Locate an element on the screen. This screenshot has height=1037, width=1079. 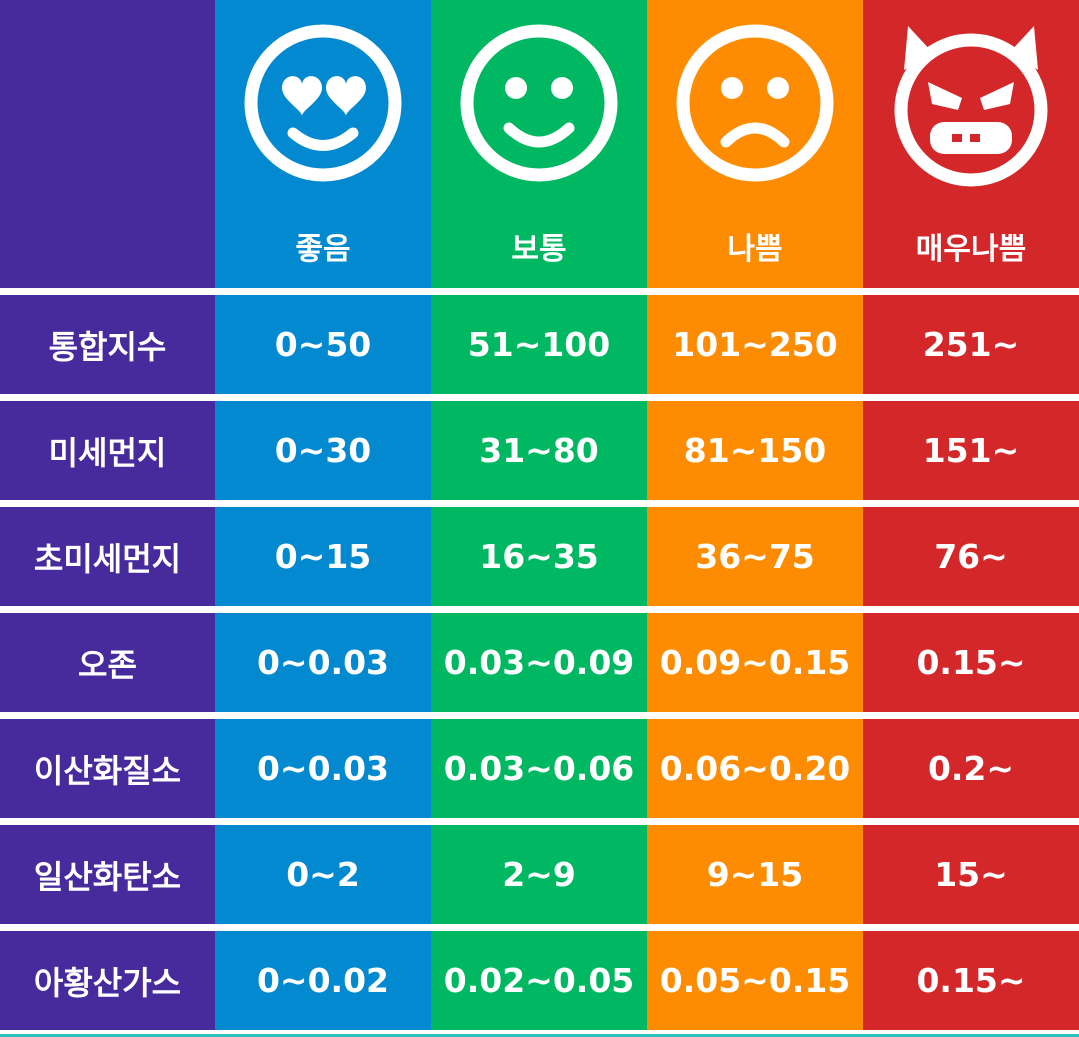
range-normal: 16~35 is located at coordinates (539, 553).